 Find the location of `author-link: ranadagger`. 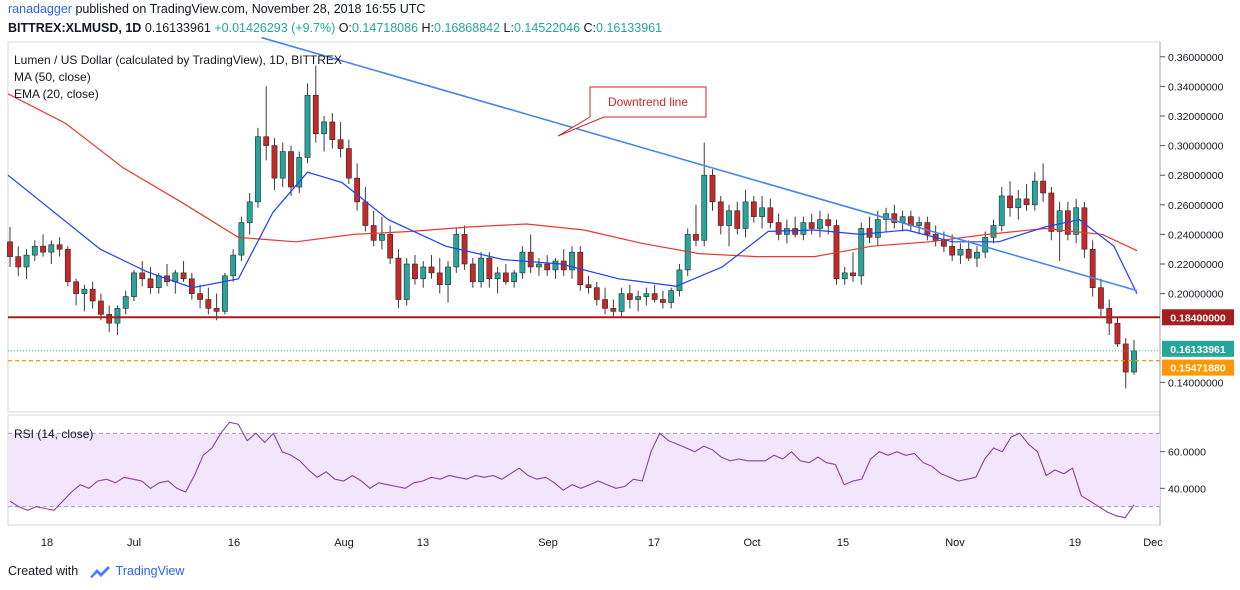

author-link: ranadagger is located at coordinates (40, 9).